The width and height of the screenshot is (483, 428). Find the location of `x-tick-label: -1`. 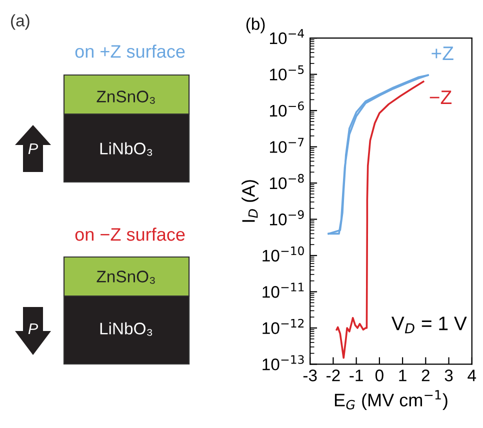

x-tick-label: -1 is located at coordinates (356, 376).